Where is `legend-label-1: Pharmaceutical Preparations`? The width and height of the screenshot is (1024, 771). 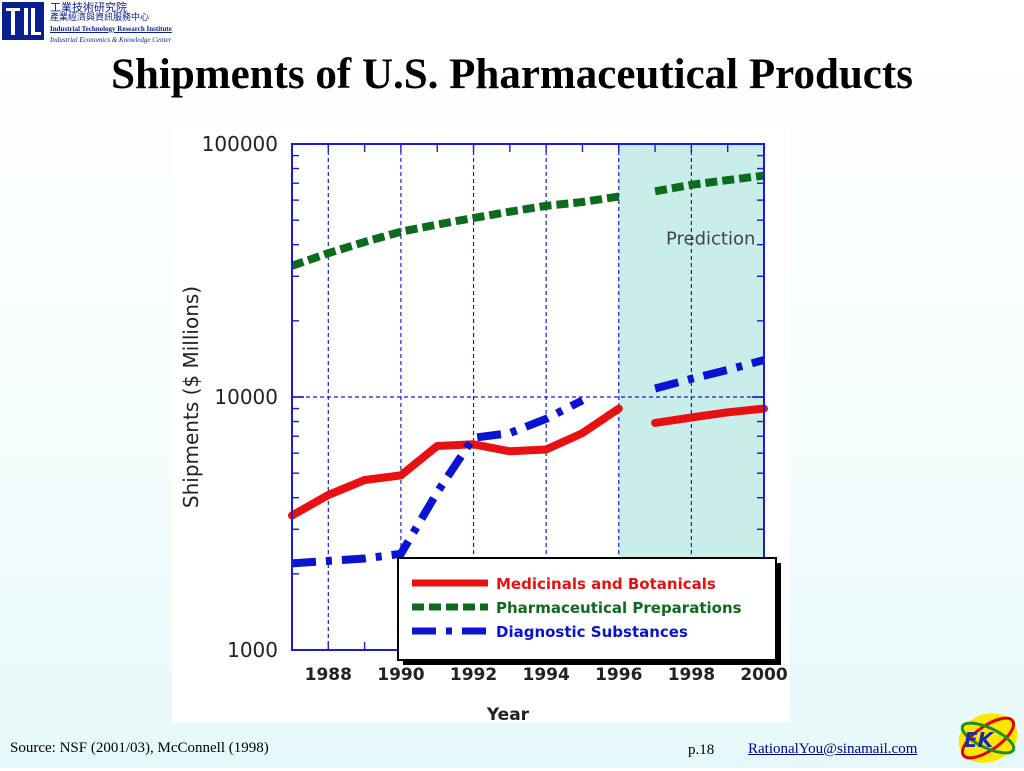
legend-label-1: Pharmaceutical Preparations is located at coordinates (619, 608).